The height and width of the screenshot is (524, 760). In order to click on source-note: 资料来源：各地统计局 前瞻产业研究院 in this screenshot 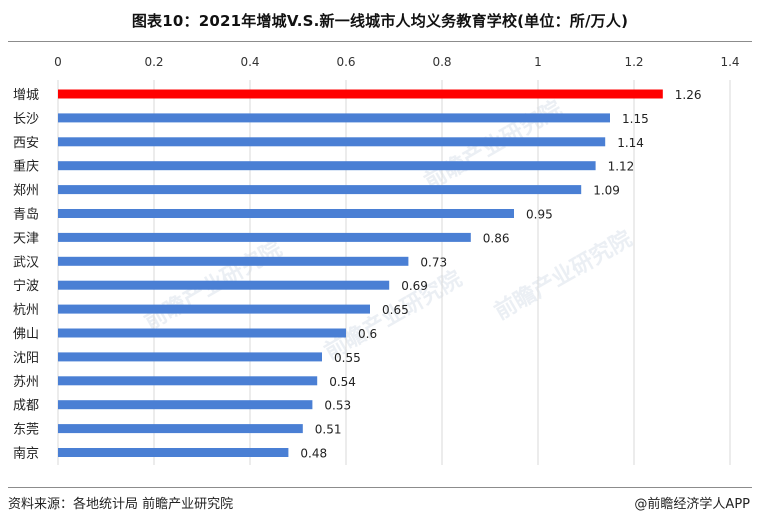, I will do `click(121, 504)`.